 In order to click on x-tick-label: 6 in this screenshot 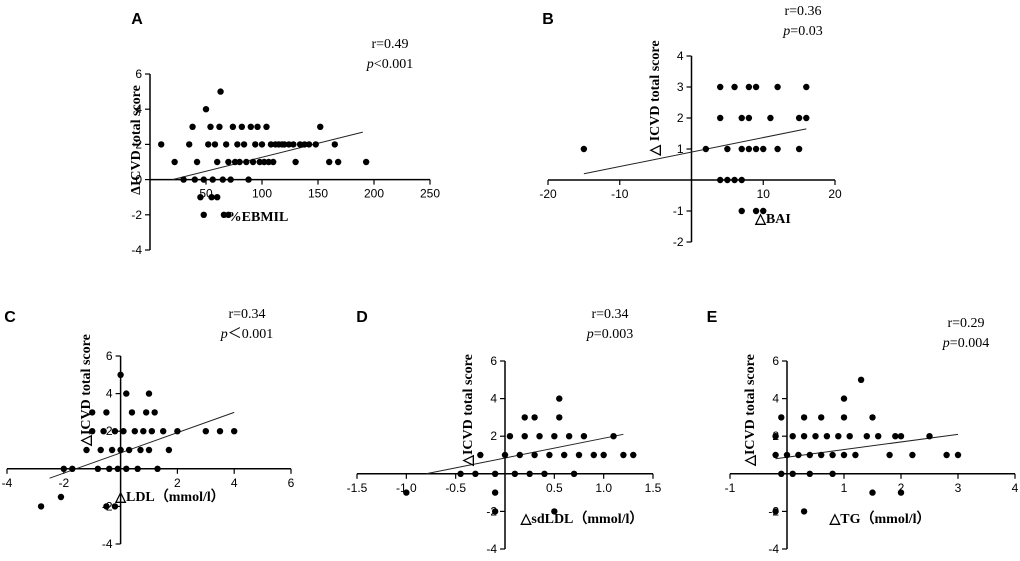, I will do `click(291, 483)`.